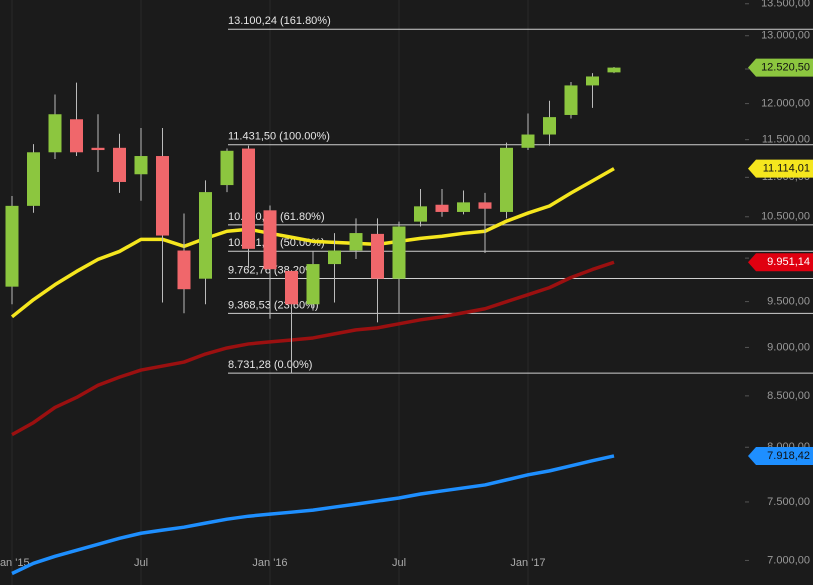 The width and height of the screenshot is (813, 585). Describe the element at coordinates (788, 396) in the screenshot. I see `y-tick-label: 8.500,00` at that location.